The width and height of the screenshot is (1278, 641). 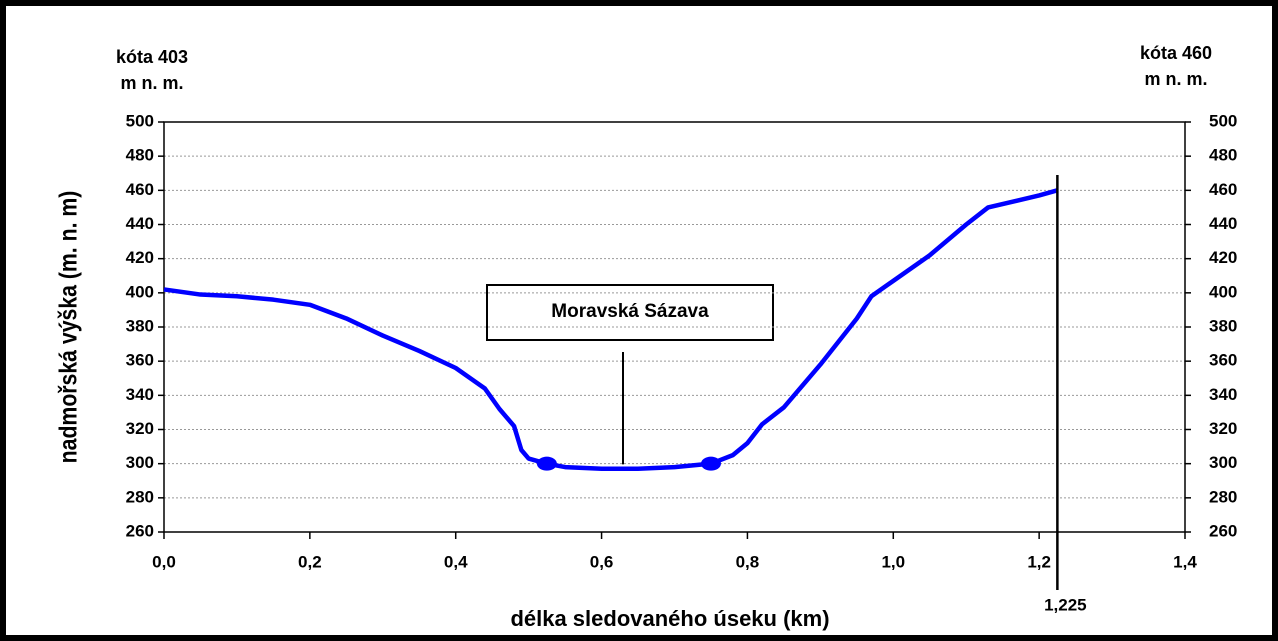 What do you see at coordinates (140, 155) in the screenshot?
I see `y-tick-label: 480` at bounding box center [140, 155].